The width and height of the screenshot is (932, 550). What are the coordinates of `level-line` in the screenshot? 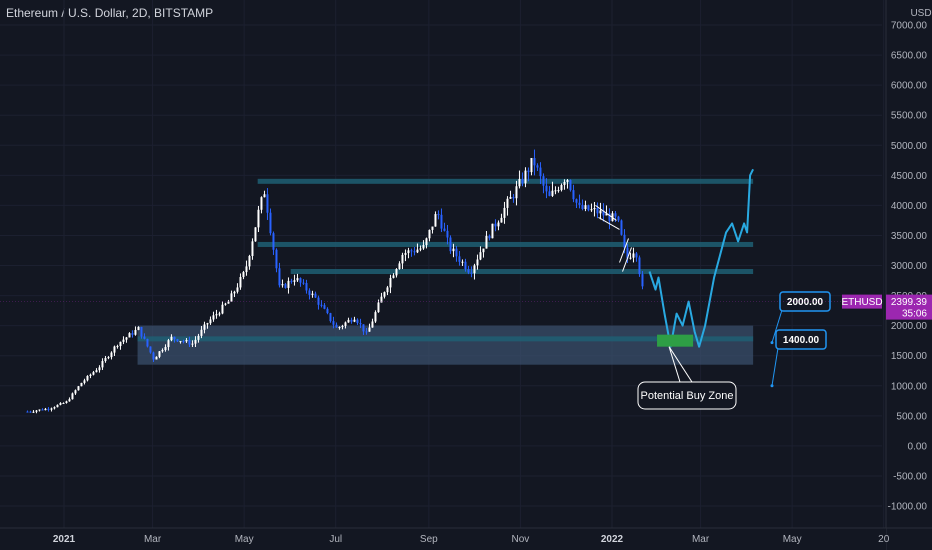 It's located at (522, 272).